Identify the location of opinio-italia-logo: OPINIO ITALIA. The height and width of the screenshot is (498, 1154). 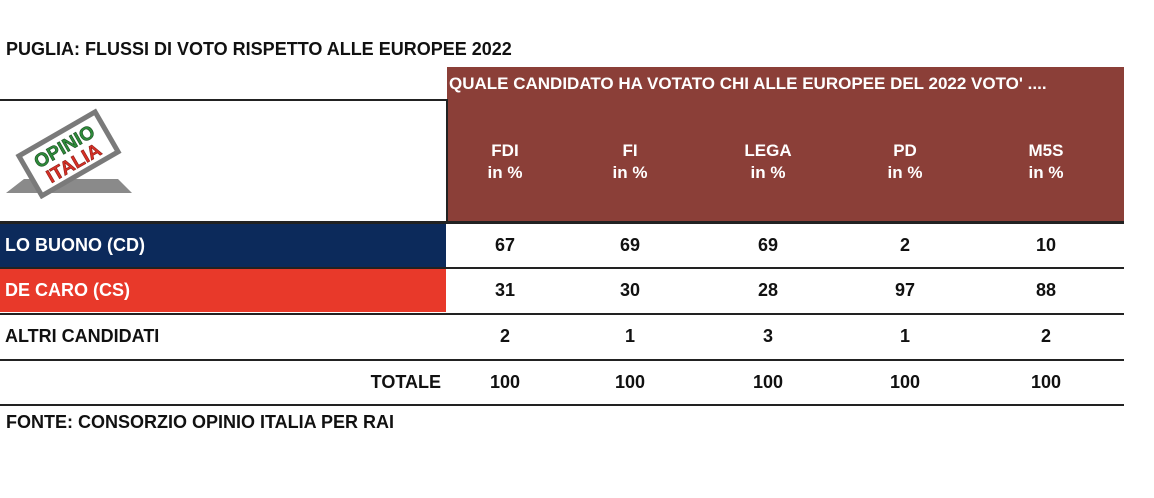
(69, 155).